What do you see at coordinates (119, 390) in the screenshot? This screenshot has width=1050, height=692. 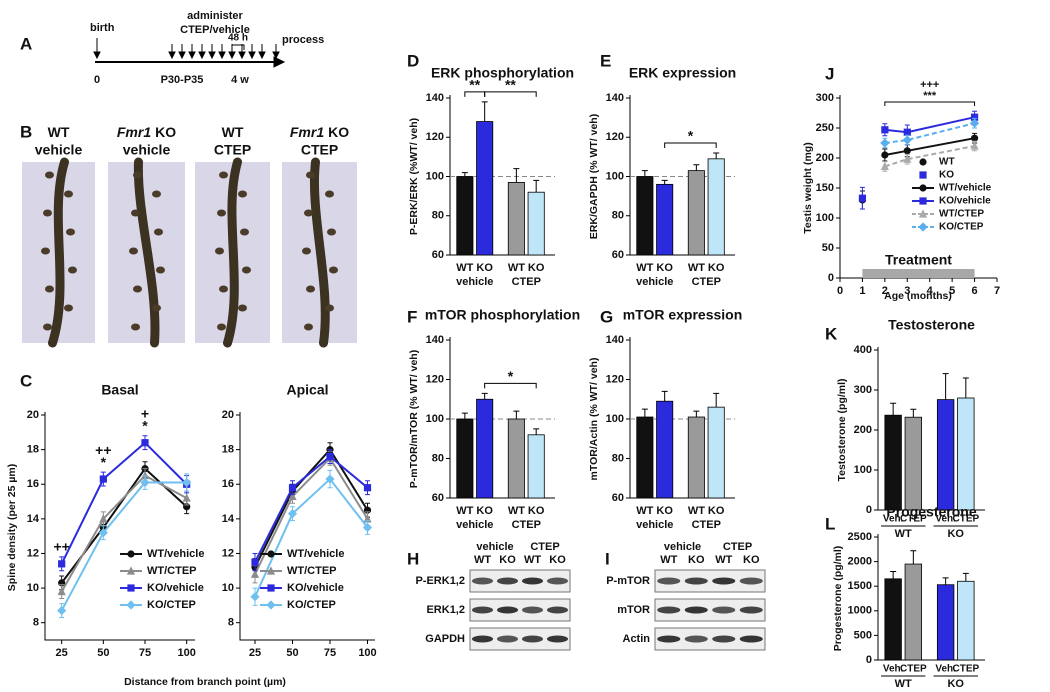 I see `chart-title: Basal` at bounding box center [119, 390].